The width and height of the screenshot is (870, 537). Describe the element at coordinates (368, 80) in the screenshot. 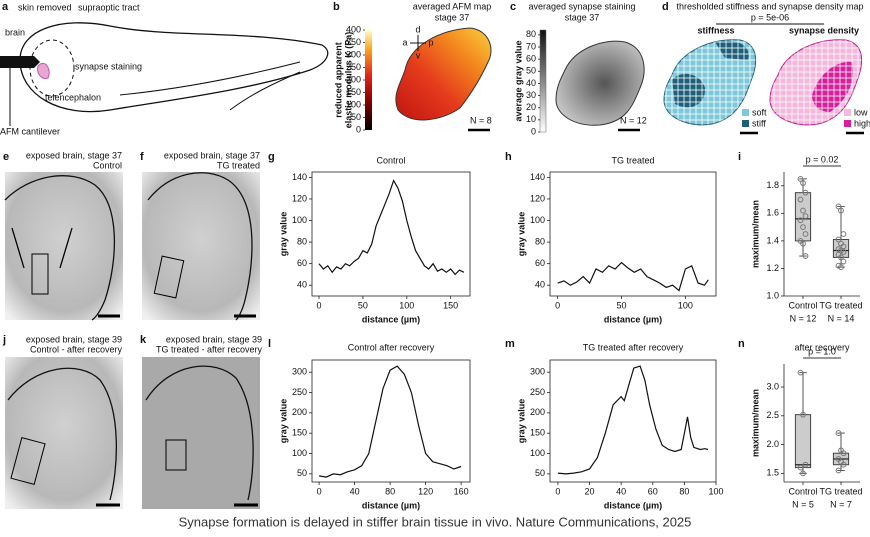

I see `colorbar` at that location.